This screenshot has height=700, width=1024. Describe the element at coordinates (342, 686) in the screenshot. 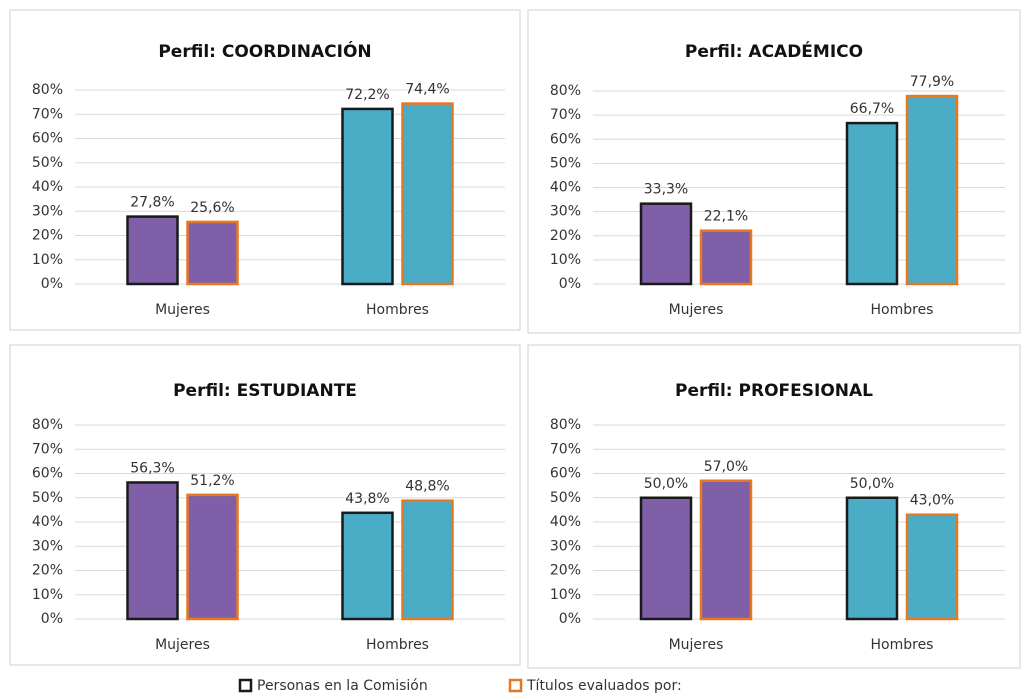

I see `legend-label: Personas en la Comisión` at that location.